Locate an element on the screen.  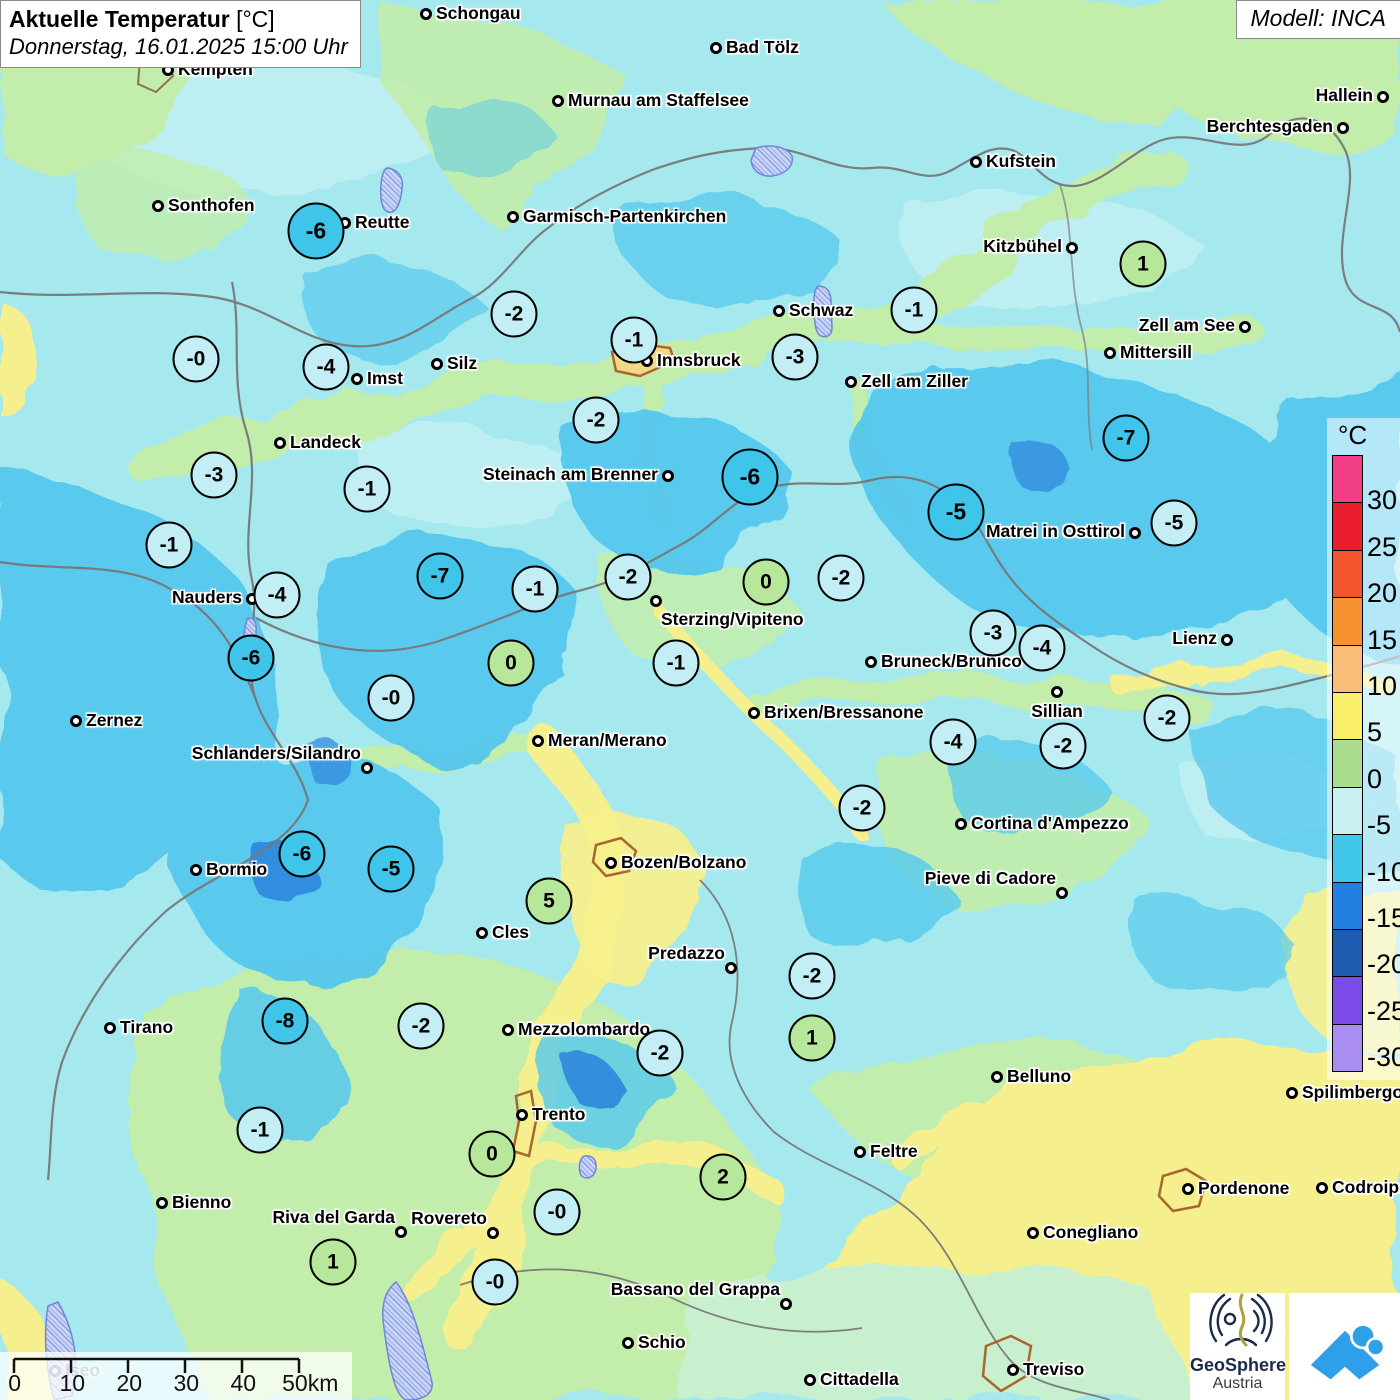
city-label: Sillian is located at coordinates (1057, 711).